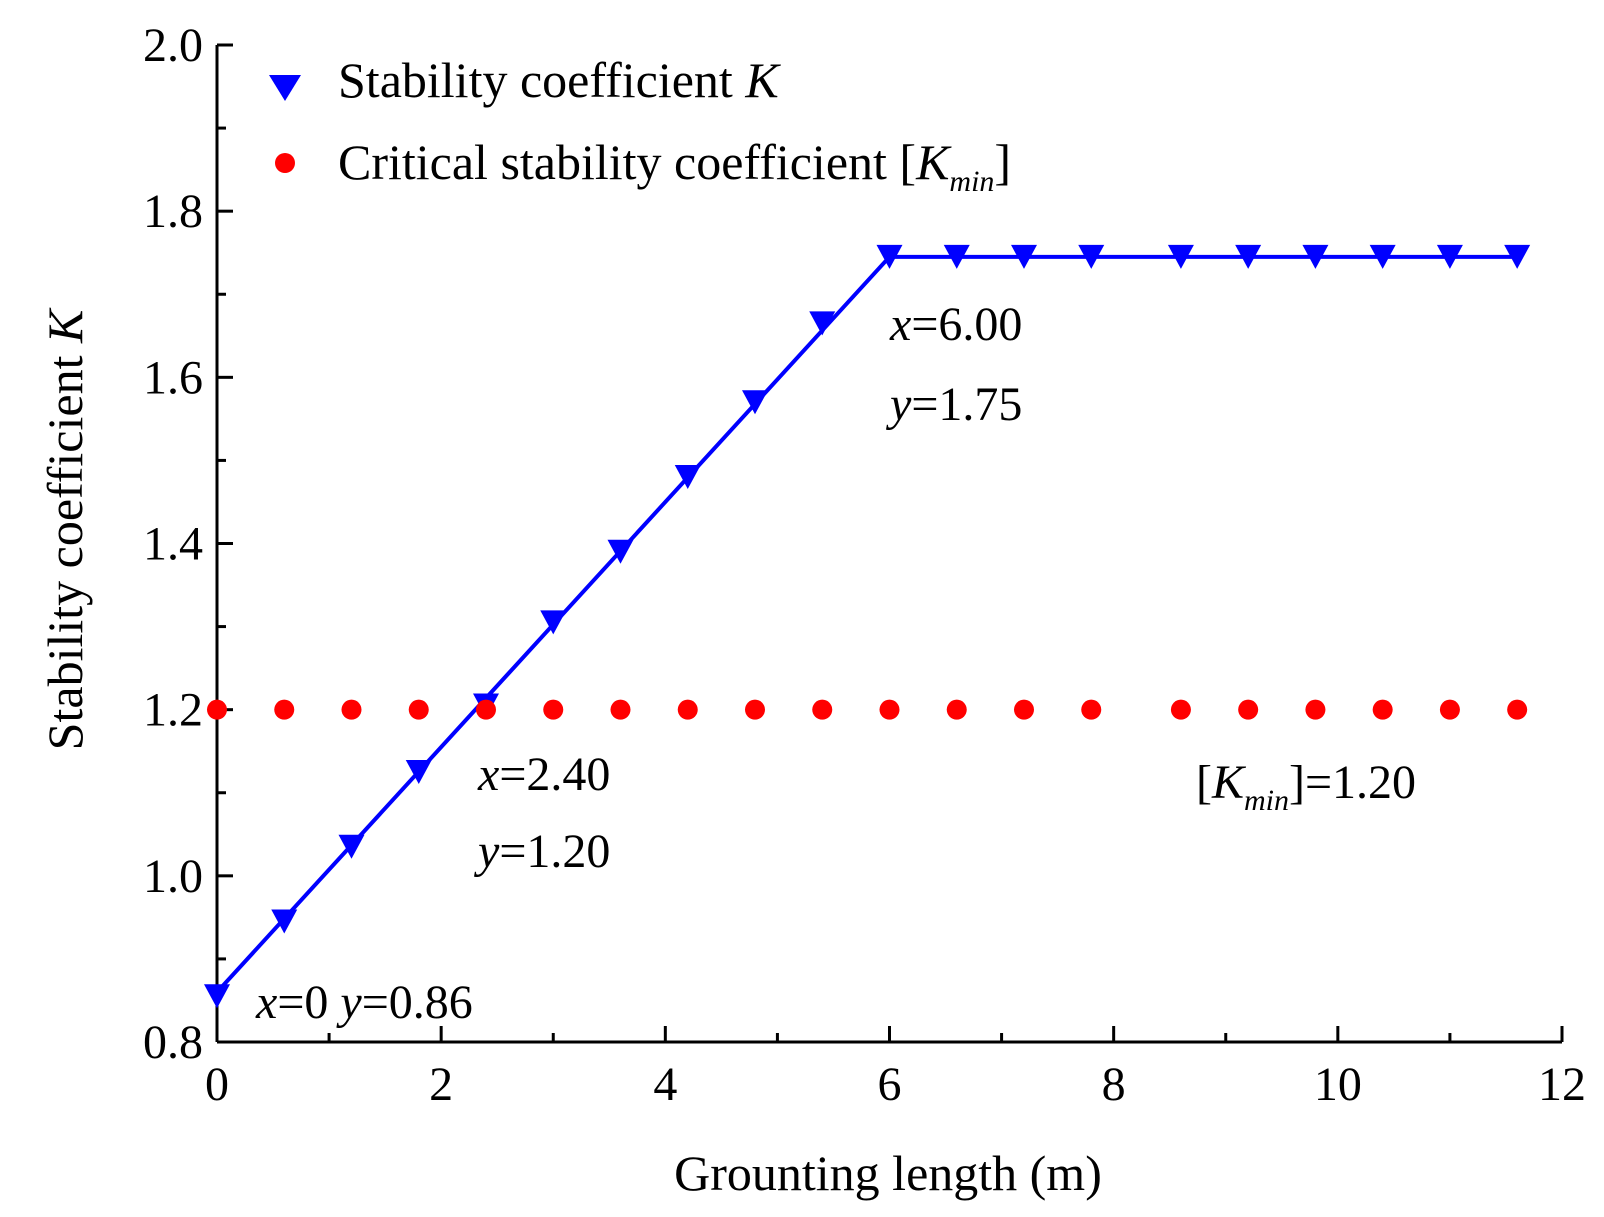 The image size is (1604, 1217). What do you see at coordinates (173, 1042) in the screenshot?
I see `y-tick-label: 0.8` at bounding box center [173, 1042].